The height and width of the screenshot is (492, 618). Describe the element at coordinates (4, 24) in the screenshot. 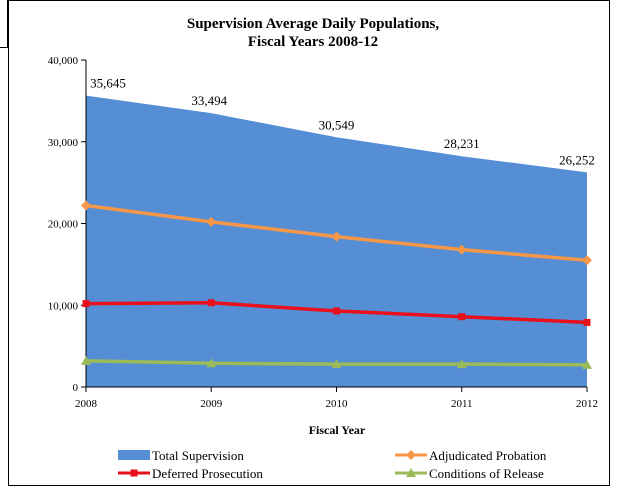

I see `adjacent-frame-edge` at that location.